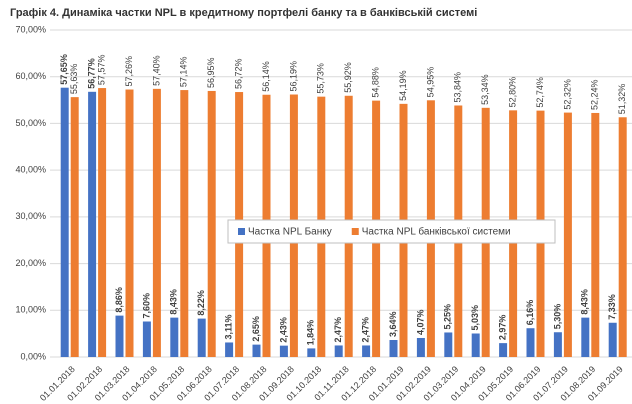 The image size is (632, 404). What do you see at coordinates (348, 77) in the screenshot?
I see `data-label: 55,92%` at bounding box center [348, 77].